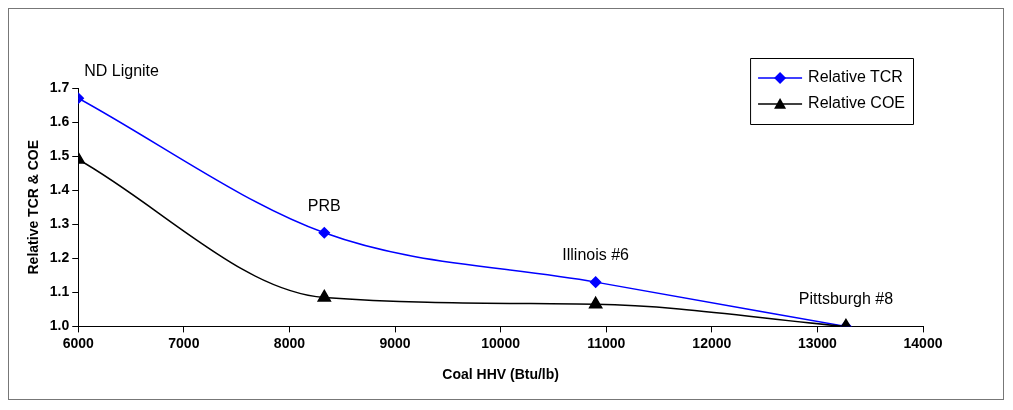 This screenshot has width=1013, height=410. I want to click on x-tick-label: 6000, so click(78, 342).